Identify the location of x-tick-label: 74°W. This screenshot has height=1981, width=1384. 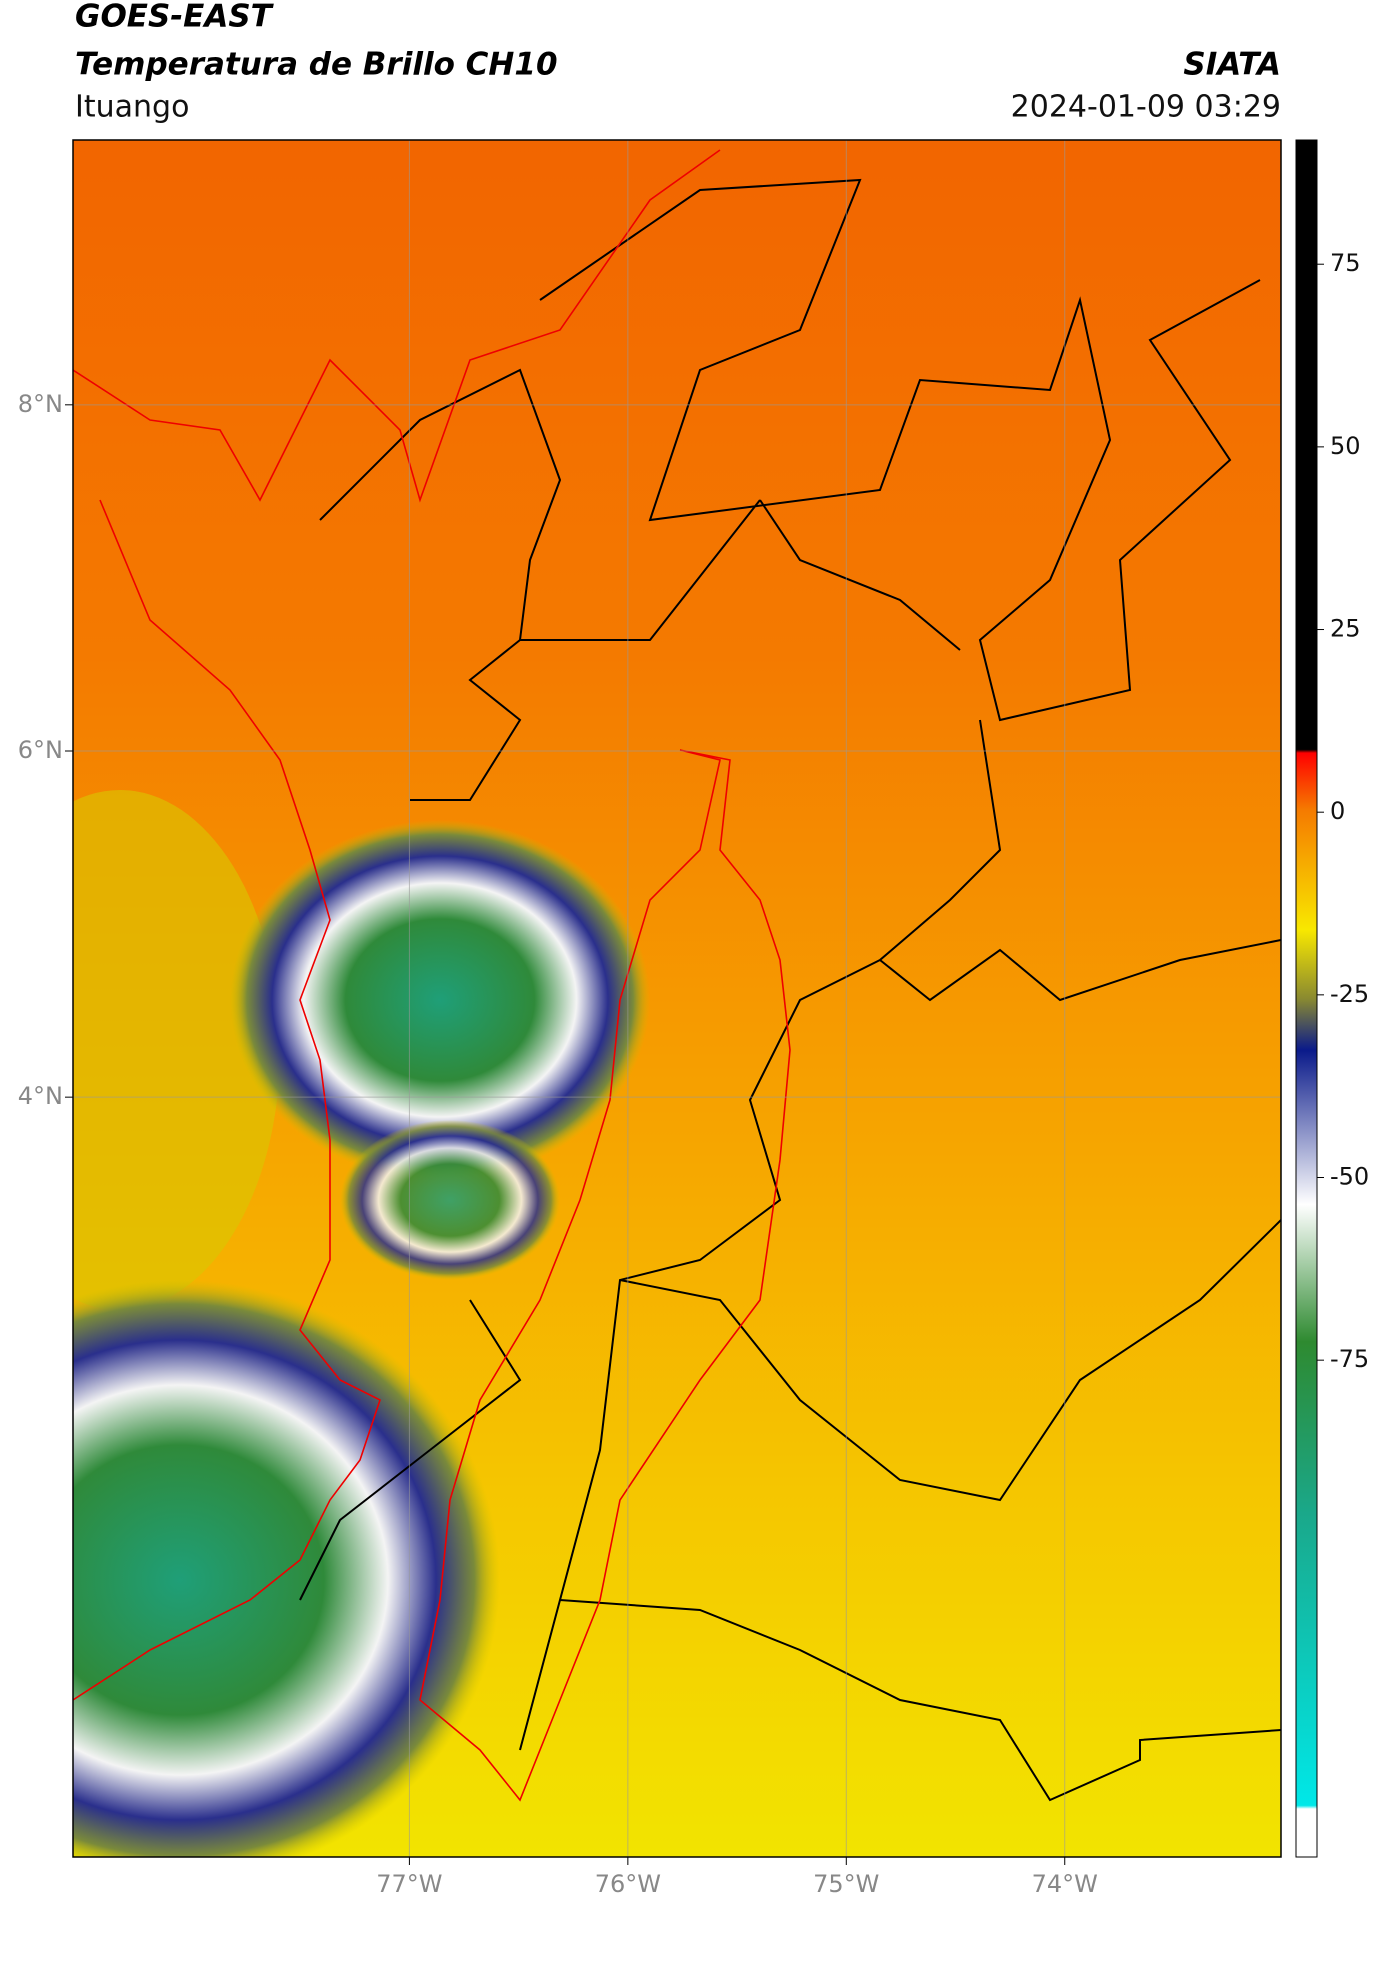
(1065, 1884).